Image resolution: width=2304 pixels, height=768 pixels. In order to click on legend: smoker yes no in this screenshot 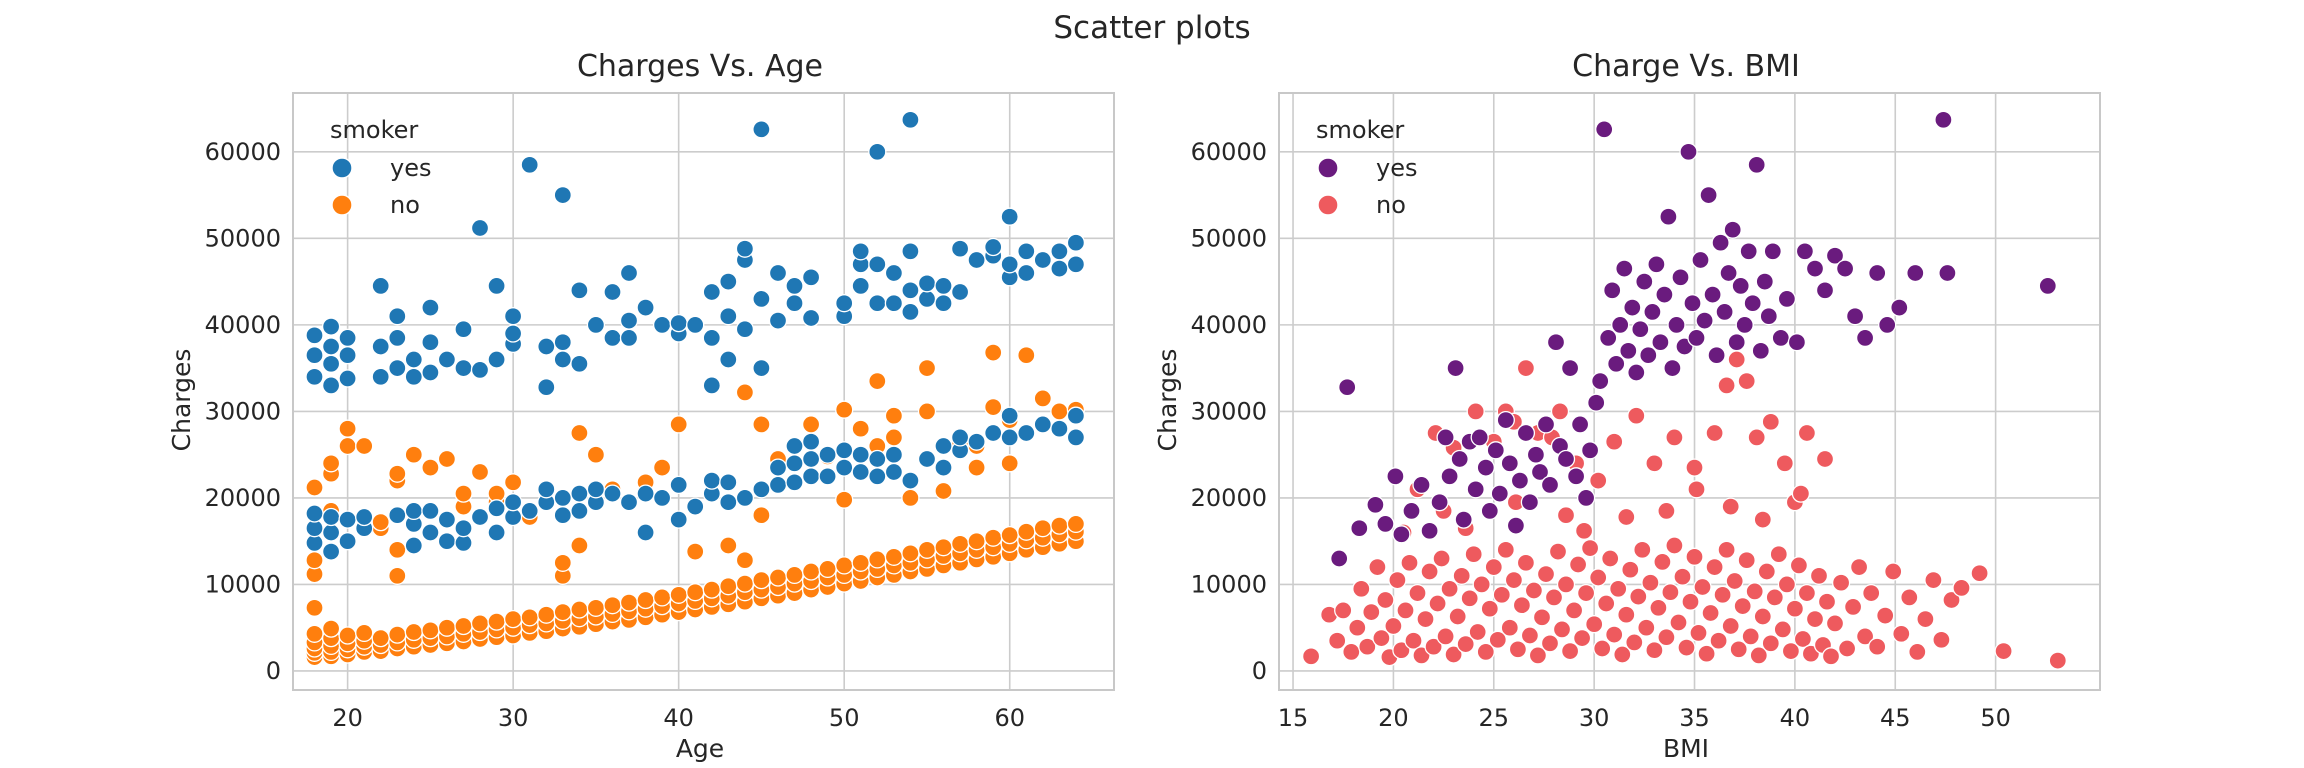, I will do `click(380, 167)`.